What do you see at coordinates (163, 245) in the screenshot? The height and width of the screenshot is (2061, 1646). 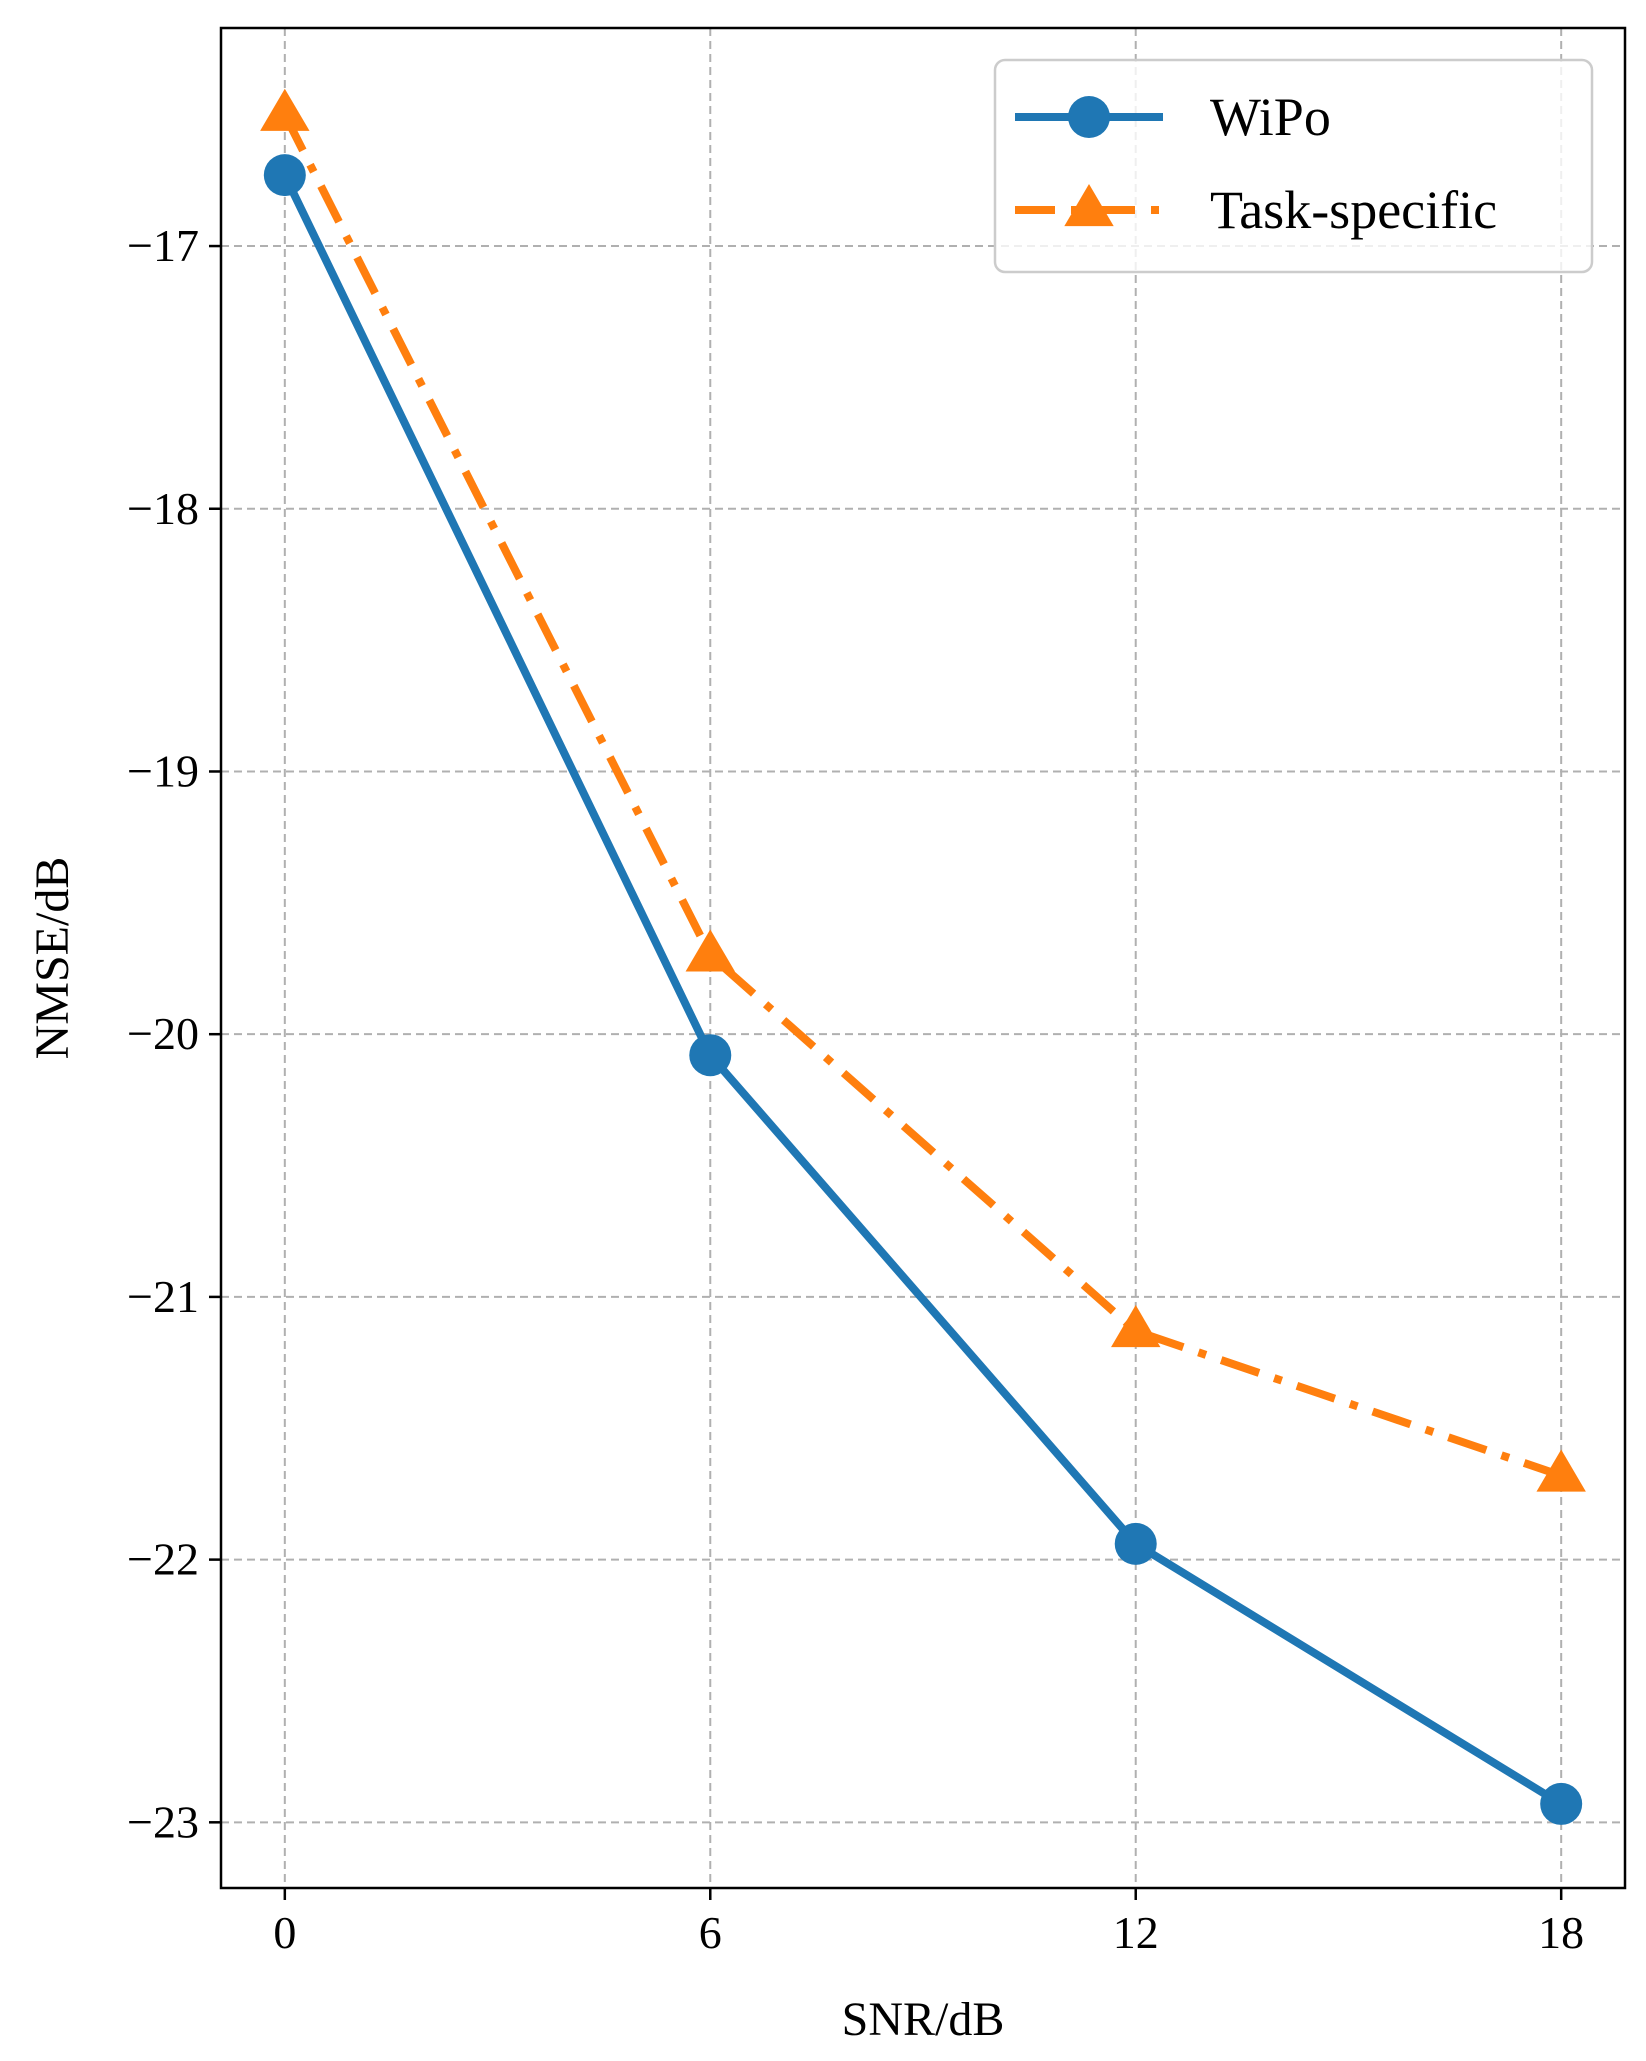 I see `y-tick-label: −17` at bounding box center [163, 245].